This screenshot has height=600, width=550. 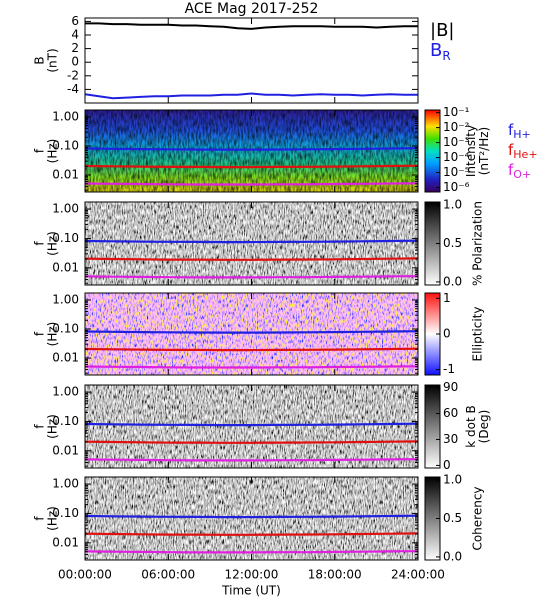 I want to click on plot-frame, so click(x=251, y=60).